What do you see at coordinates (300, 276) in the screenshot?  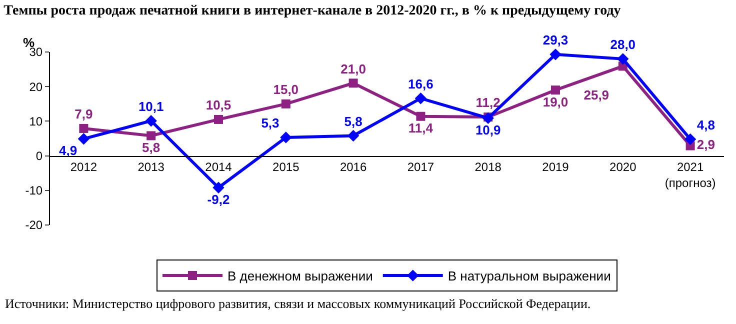 I see `legend-label: В денежном выражении` at bounding box center [300, 276].